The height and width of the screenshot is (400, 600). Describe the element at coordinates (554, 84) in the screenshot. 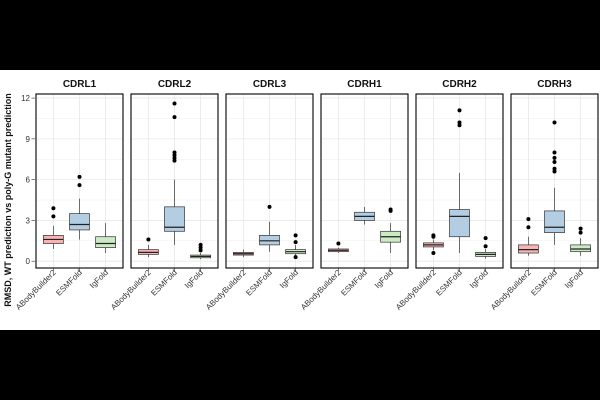

I see `panel-title: CDRH3` at that location.